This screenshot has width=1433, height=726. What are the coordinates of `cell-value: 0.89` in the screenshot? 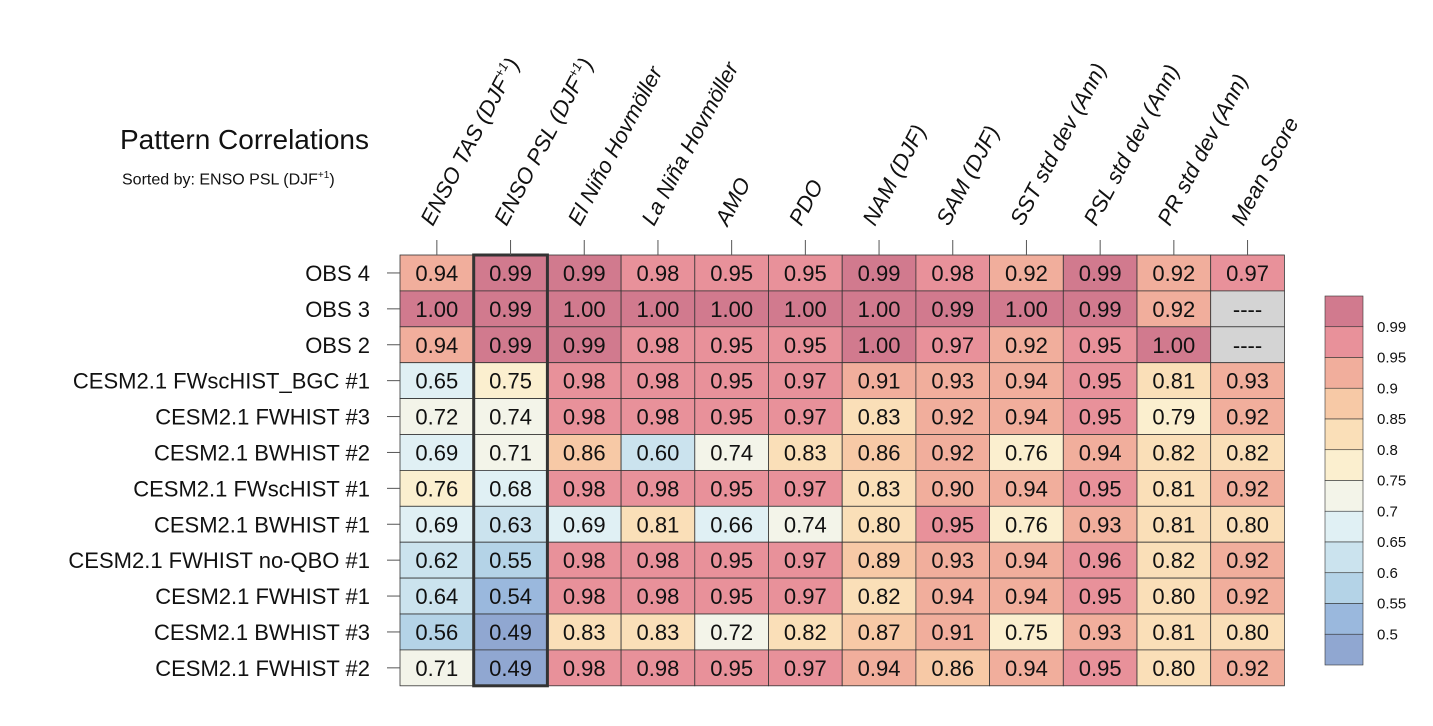 It's located at (879, 560).